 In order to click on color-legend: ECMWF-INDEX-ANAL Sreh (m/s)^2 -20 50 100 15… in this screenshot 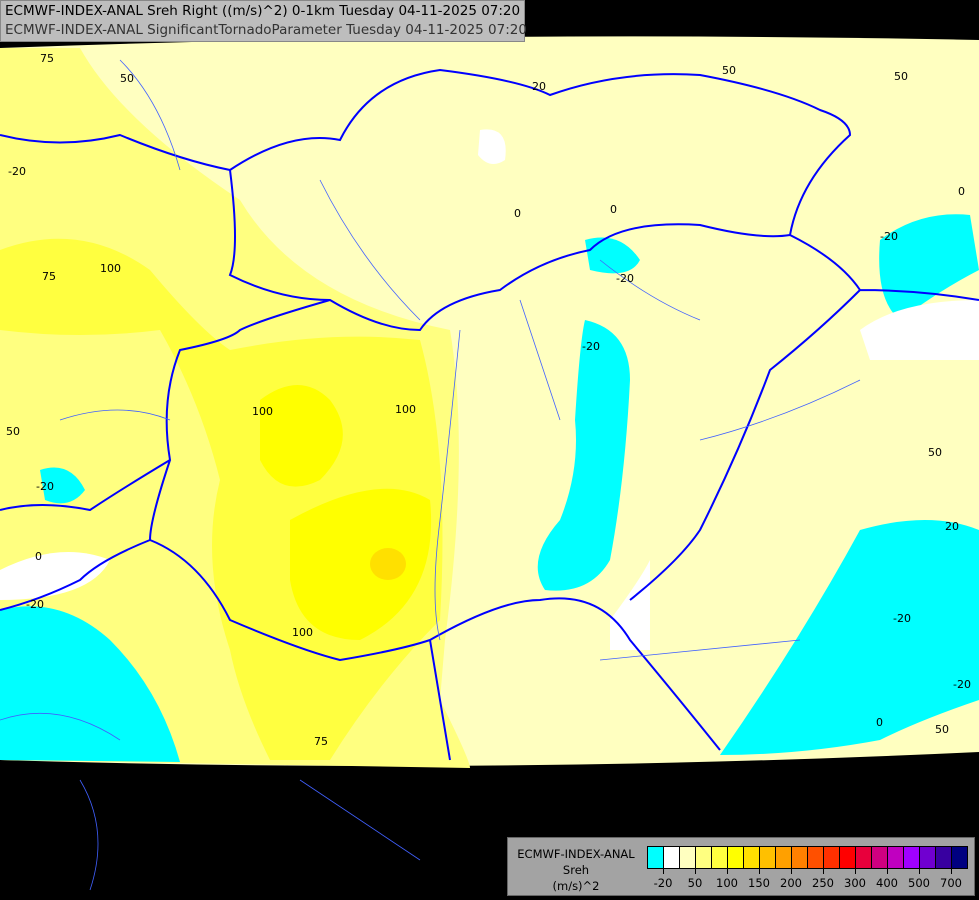, I will do `click(741, 866)`.